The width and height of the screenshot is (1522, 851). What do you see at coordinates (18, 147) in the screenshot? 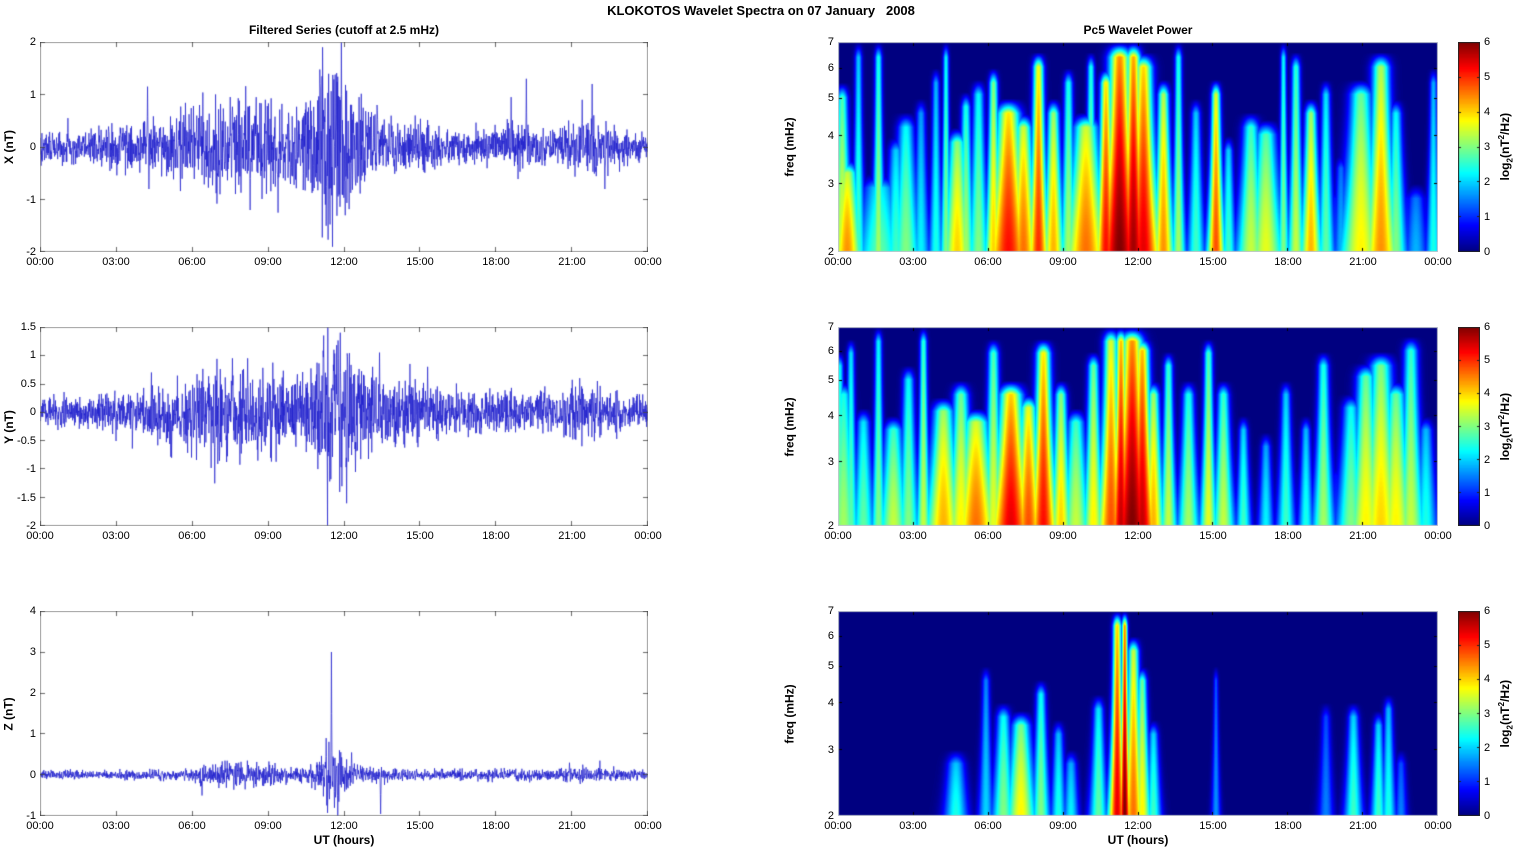
I see `y-axis-ticks-timeseries-x: 2 1 0 -1 -2` at bounding box center [18, 147].